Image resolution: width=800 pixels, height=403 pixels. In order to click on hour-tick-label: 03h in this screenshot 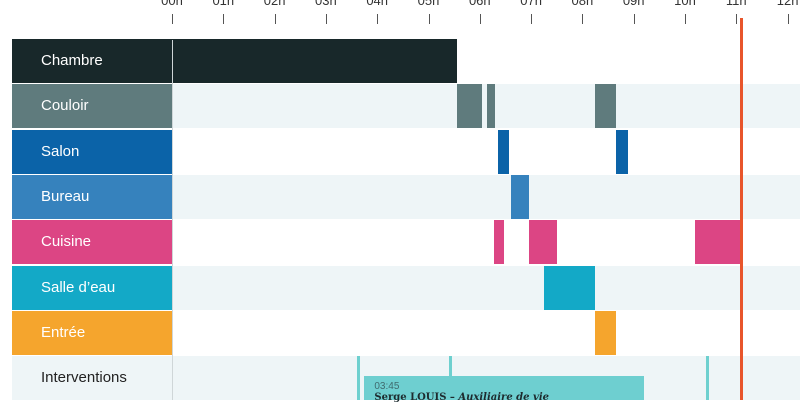, I will do `click(326, 4)`.